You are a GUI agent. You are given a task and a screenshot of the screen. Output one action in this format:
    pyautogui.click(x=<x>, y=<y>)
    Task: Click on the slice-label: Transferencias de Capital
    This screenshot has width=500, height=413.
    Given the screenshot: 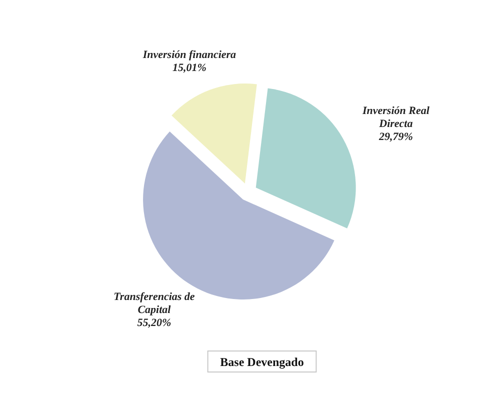 What is the action you would take?
    pyautogui.click(x=154, y=303)
    